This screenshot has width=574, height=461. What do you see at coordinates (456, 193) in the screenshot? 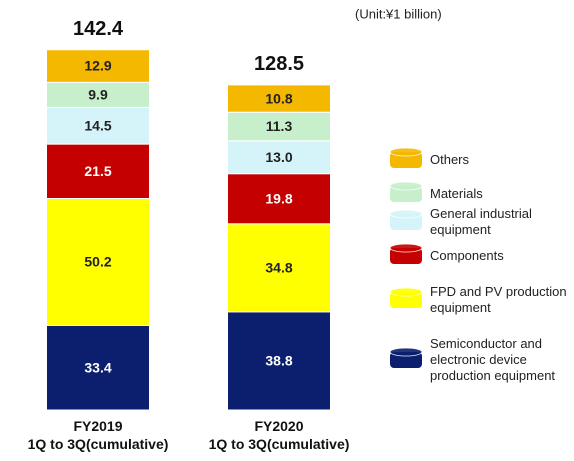
I see `legend-label: Materials` at bounding box center [456, 193].